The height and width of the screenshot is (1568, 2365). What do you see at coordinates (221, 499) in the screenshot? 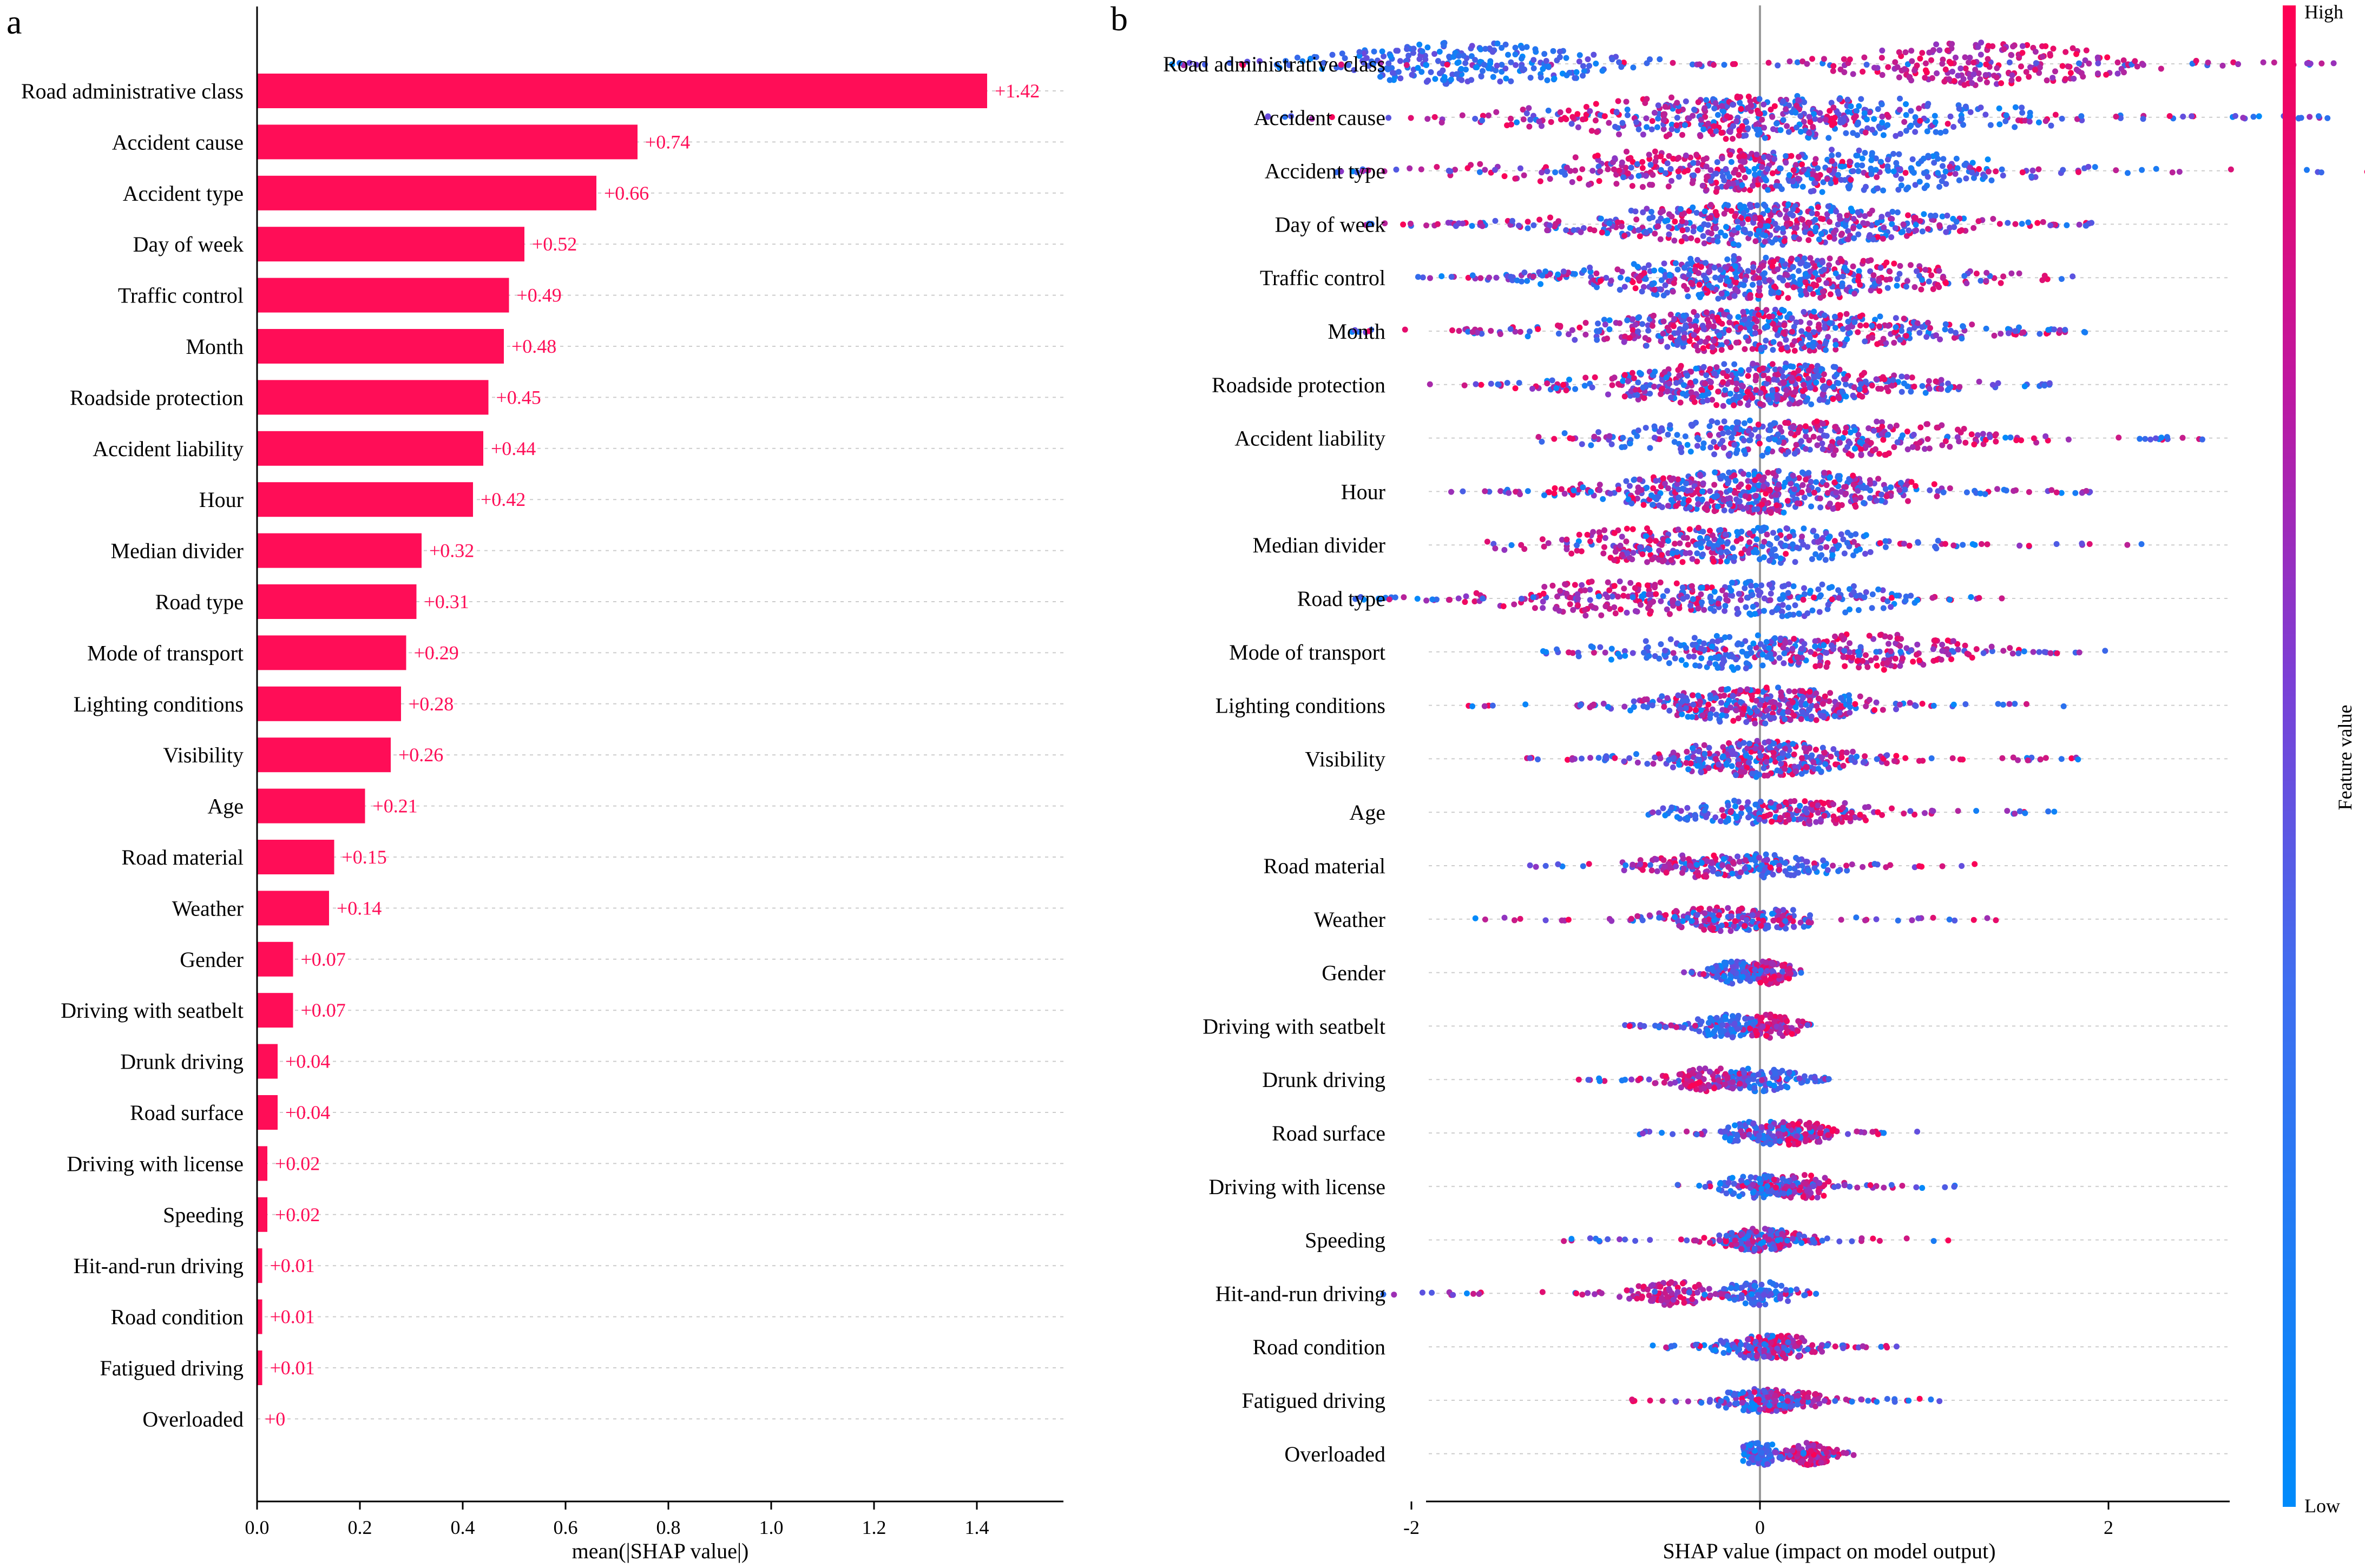
I see `category-label: Hour` at bounding box center [221, 499].